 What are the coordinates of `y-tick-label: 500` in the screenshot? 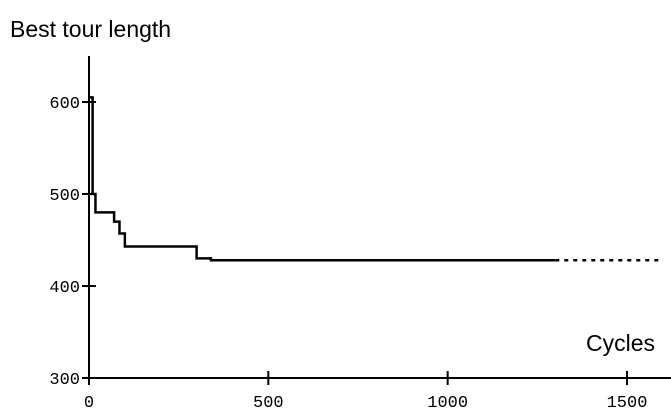 It's located at (64, 196).